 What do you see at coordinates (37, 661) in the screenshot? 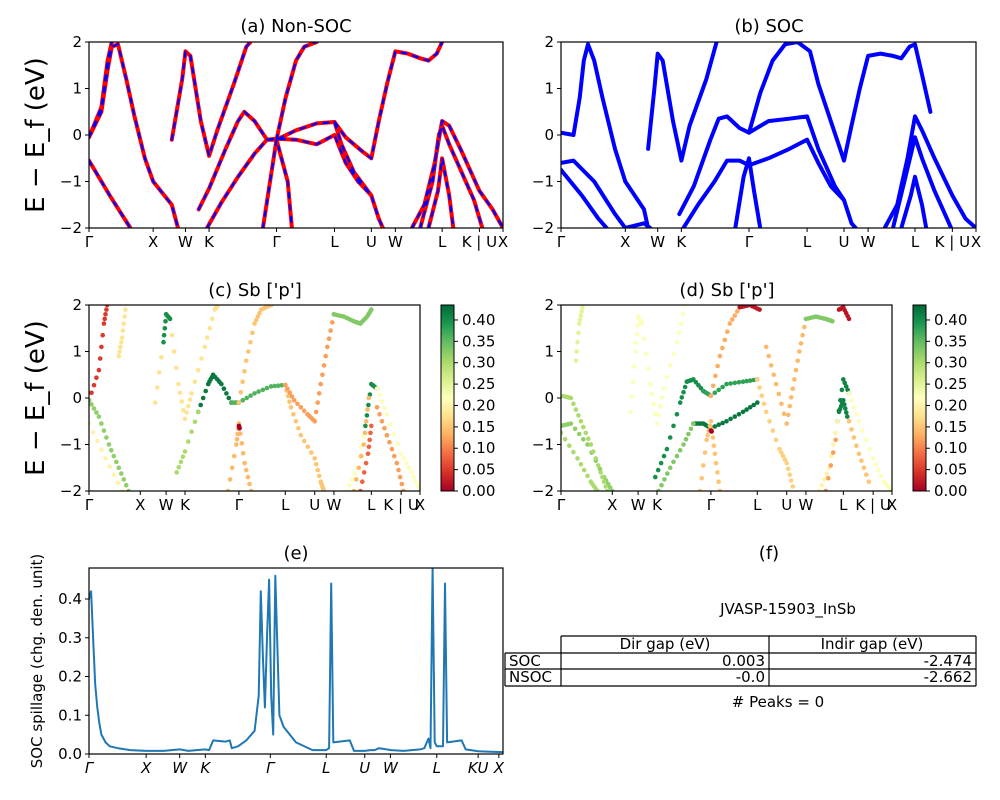
I see `panel-e-ylabel: SOC spillage (chg. den. unit)` at bounding box center [37, 661].